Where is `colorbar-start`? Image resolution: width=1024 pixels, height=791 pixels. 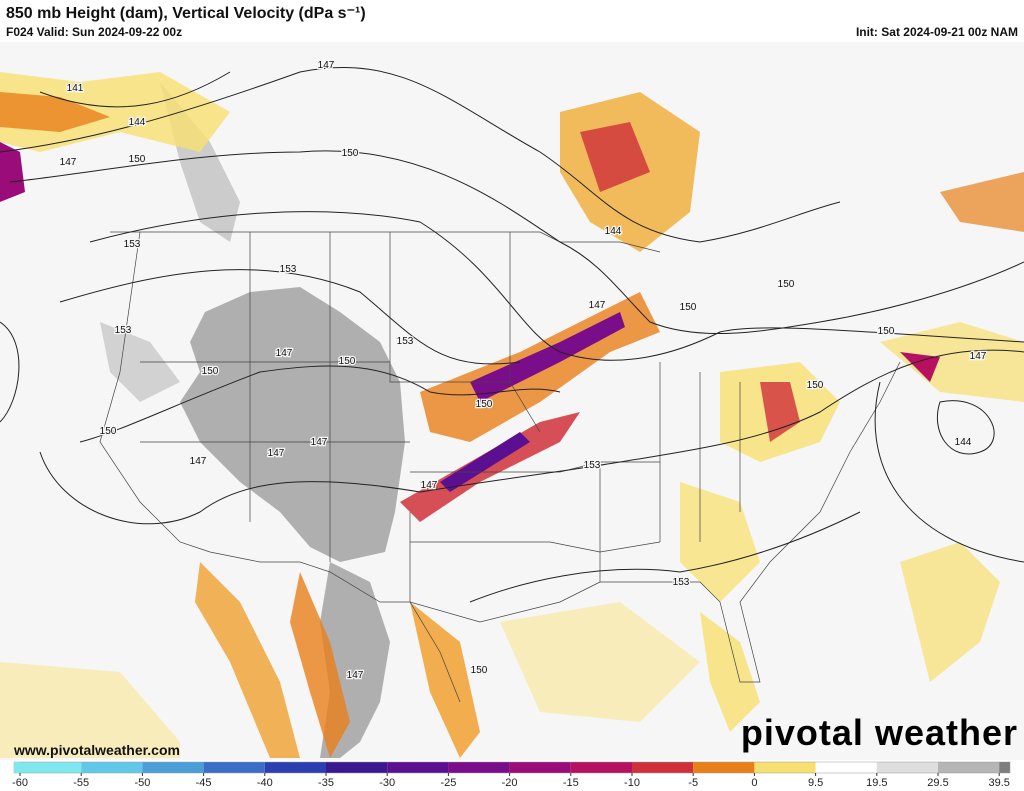 colorbar-start is located at coordinates (17, 767).